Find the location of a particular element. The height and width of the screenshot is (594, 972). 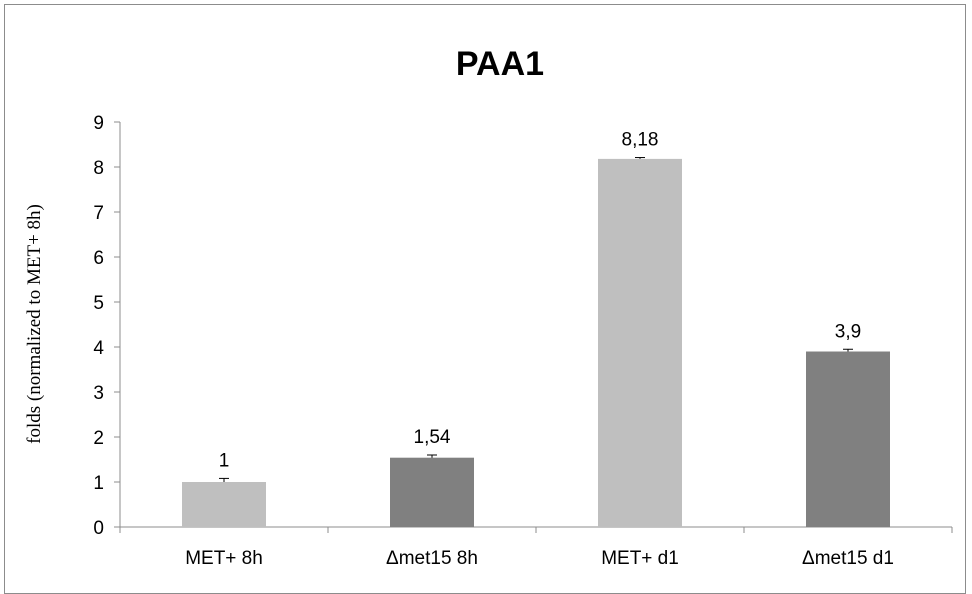

y-tick-label: 4 is located at coordinates (98, 348).